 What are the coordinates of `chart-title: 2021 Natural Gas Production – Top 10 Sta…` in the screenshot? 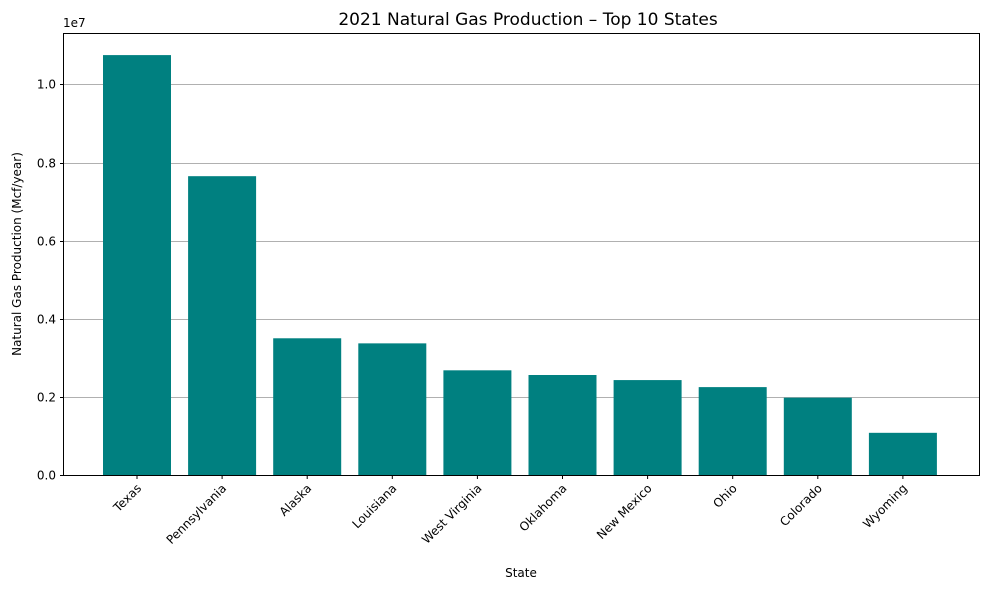 It's located at (528, 20).